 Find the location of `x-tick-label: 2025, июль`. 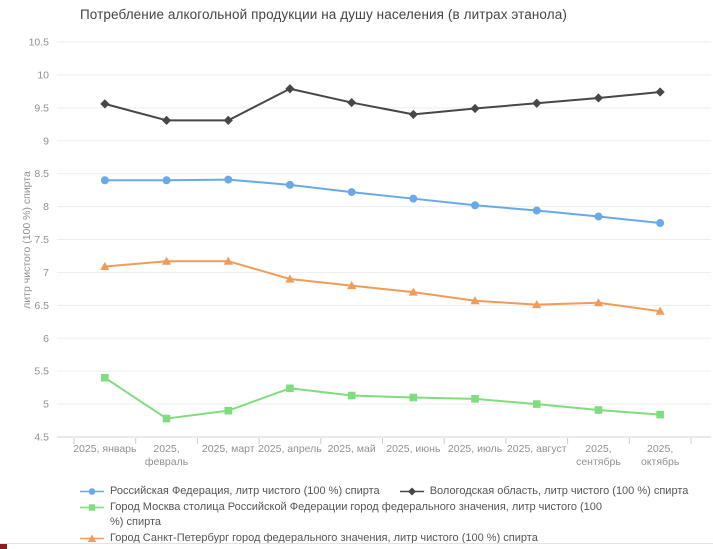

x-tick-label: 2025, июль is located at coordinates (475, 449).